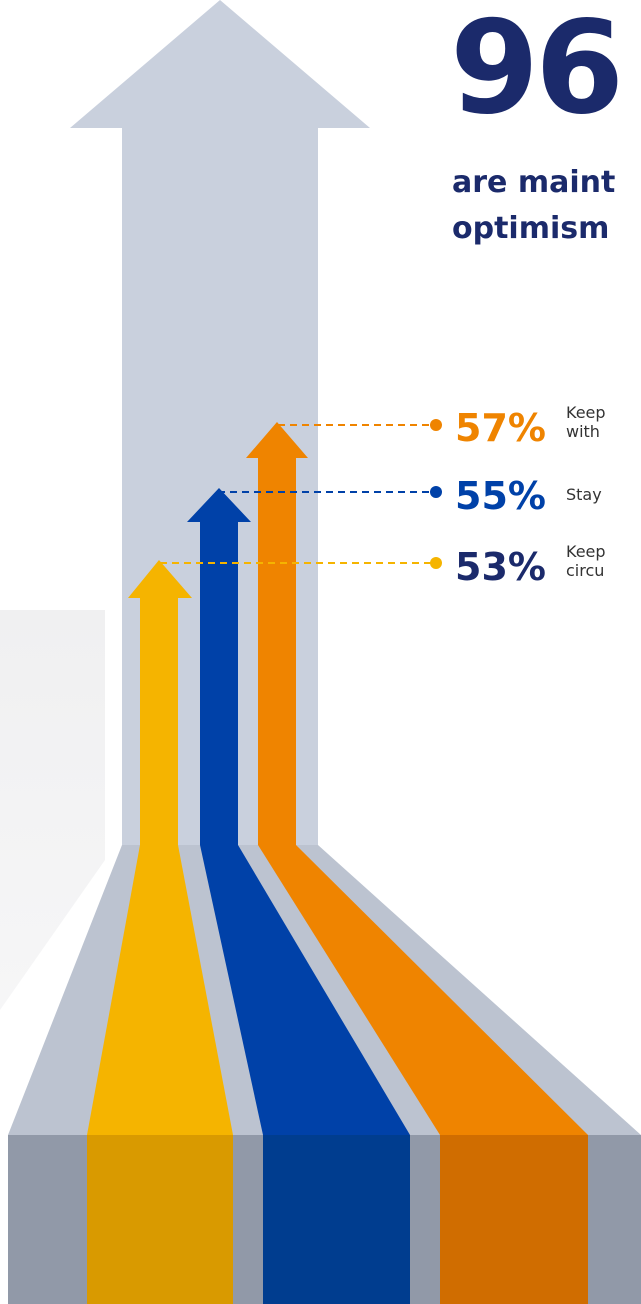  What do you see at coordinates (533, 182) in the screenshot?
I see `headline-line: are maint` at bounding box center [533, 182].